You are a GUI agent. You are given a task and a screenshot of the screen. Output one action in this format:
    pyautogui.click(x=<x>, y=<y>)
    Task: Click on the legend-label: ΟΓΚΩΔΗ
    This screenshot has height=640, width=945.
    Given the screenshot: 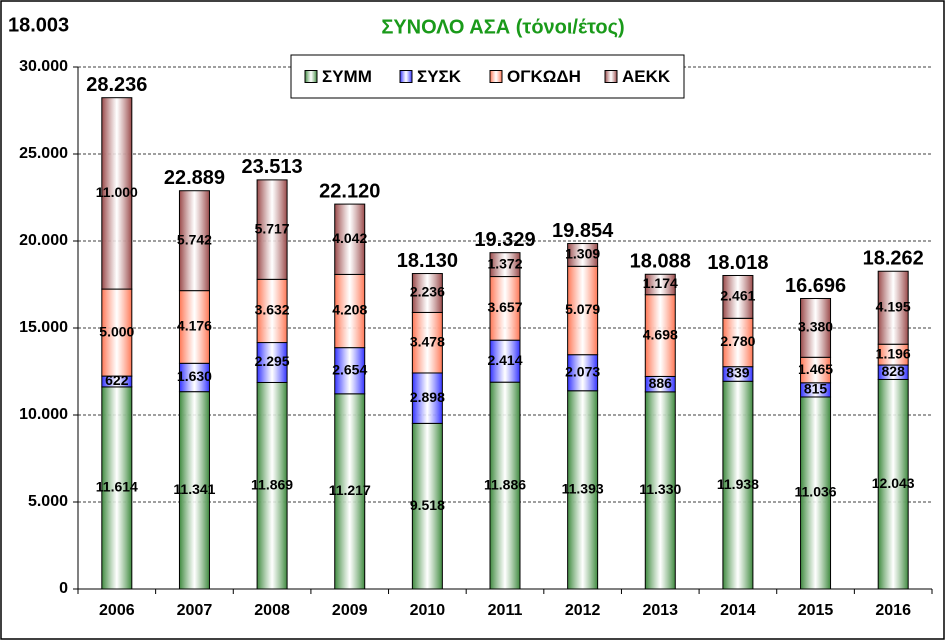 What is the action you would take?
    pyautogui.click(x=544, y=76)
    